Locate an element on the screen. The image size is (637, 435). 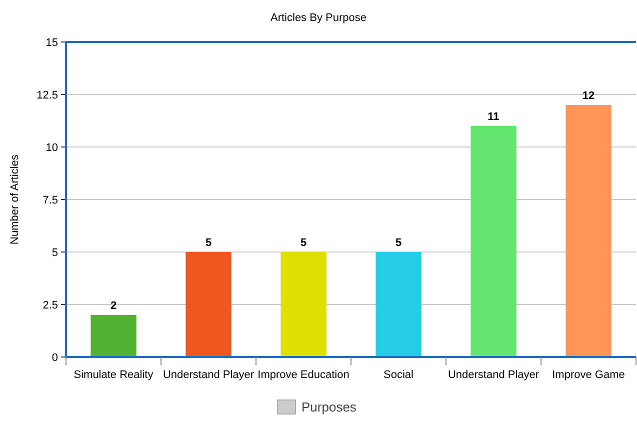
y-tick-label: 0 is located at coordinates (55, 358).